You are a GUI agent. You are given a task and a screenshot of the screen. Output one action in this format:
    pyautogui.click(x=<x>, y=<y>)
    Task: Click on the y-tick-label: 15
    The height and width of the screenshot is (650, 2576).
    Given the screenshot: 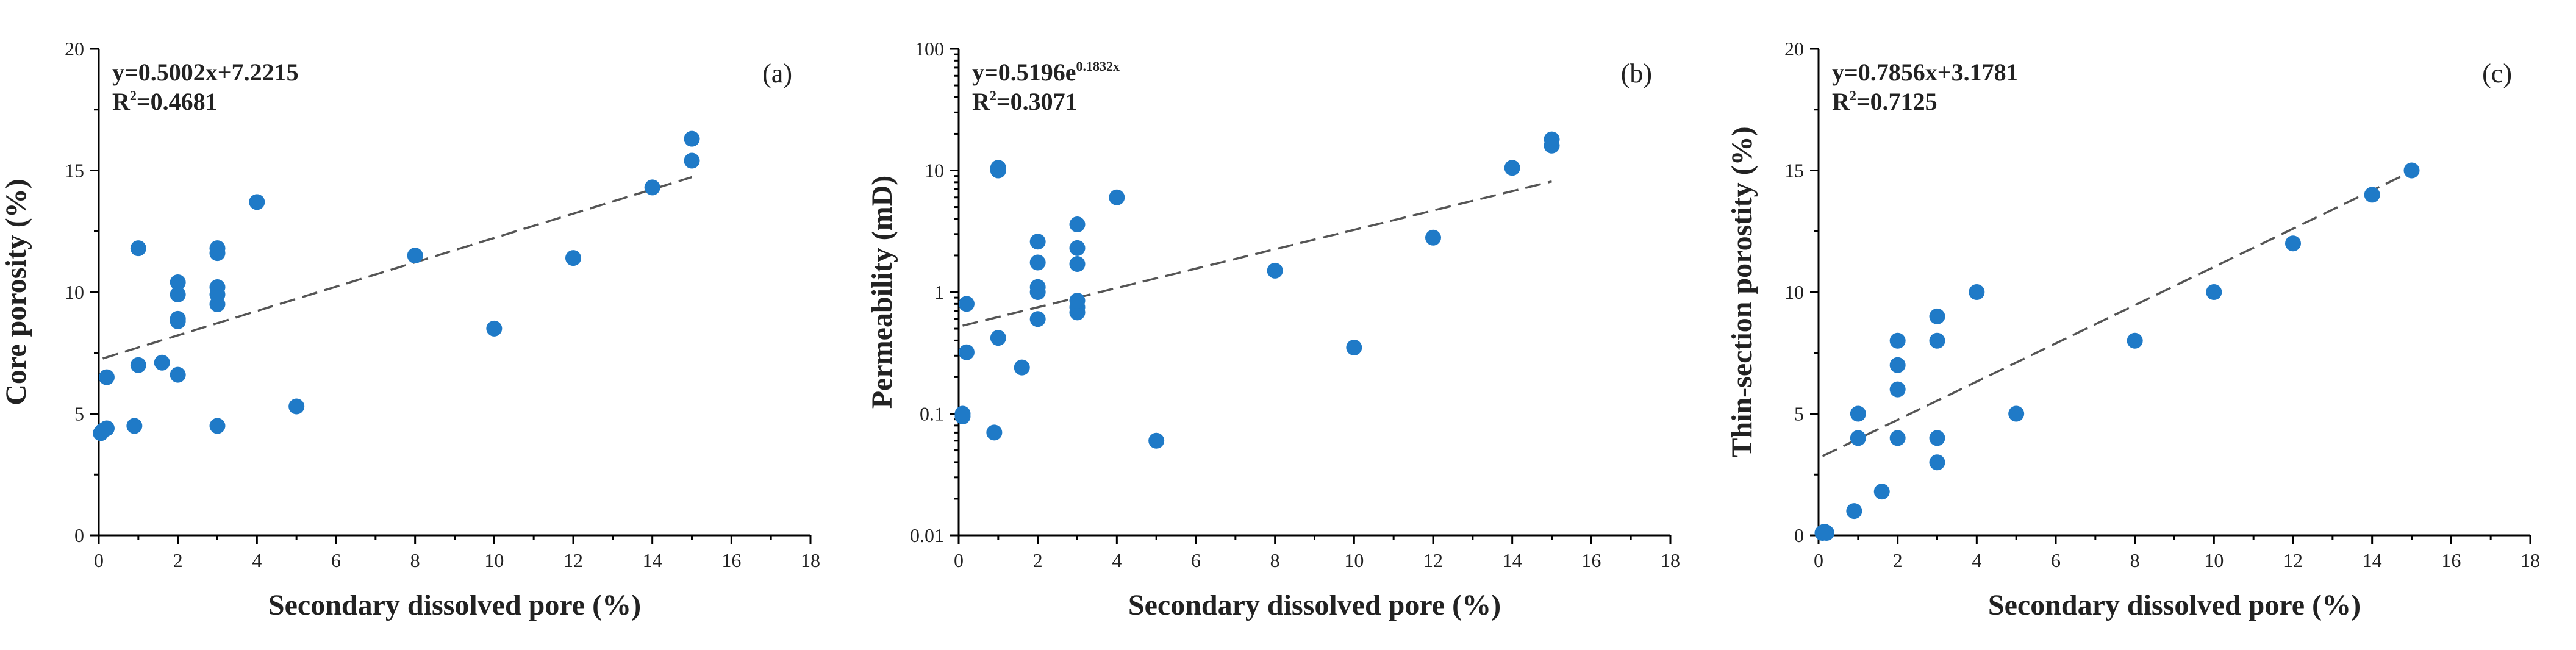 What is the action you would take?
    pyautogui.click(x=74, y=171)
    